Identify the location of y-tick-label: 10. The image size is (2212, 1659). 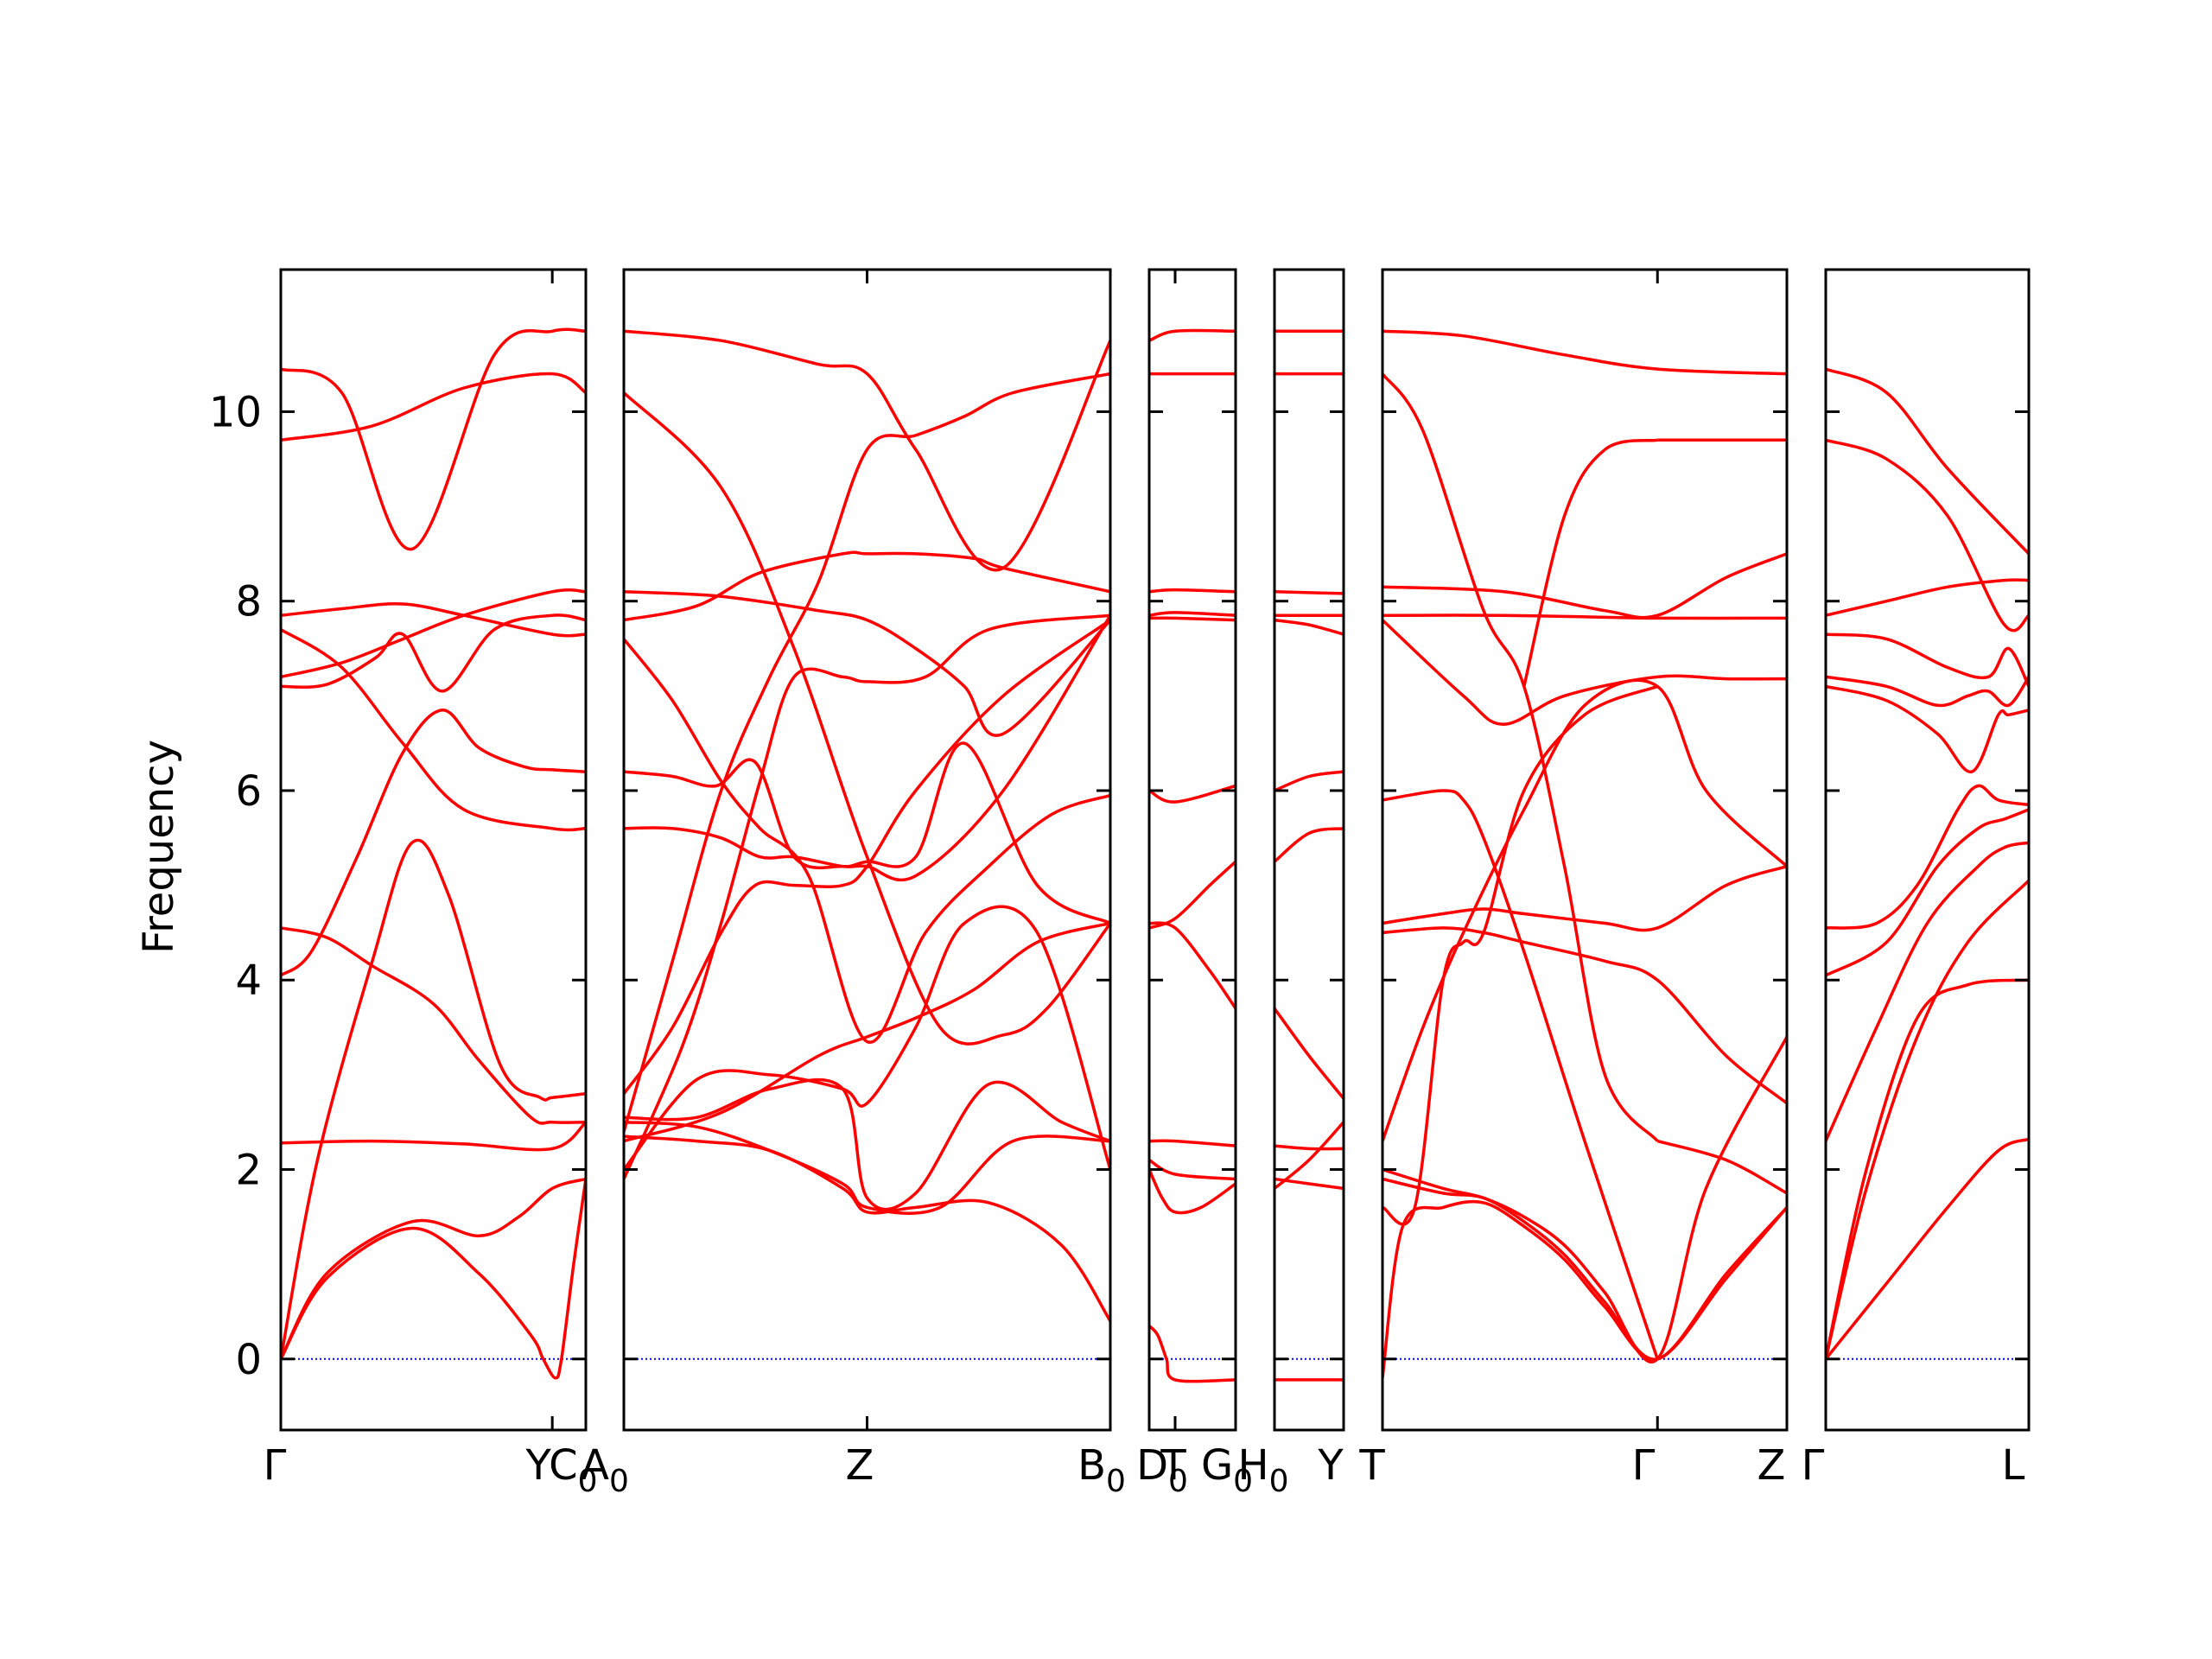
(235, 412).